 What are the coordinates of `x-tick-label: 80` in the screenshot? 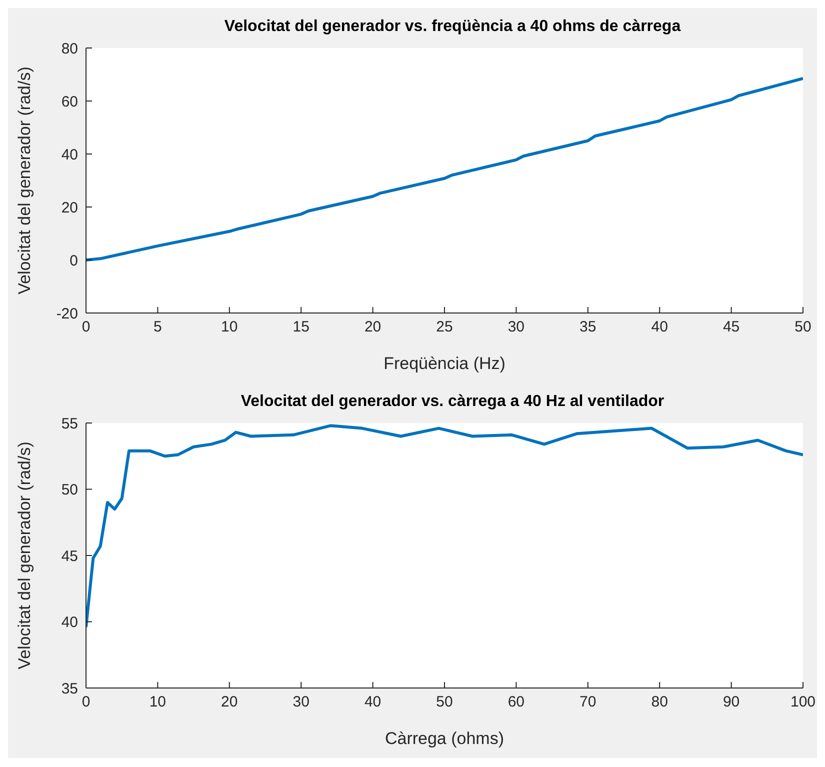 It's located at (659, 702).